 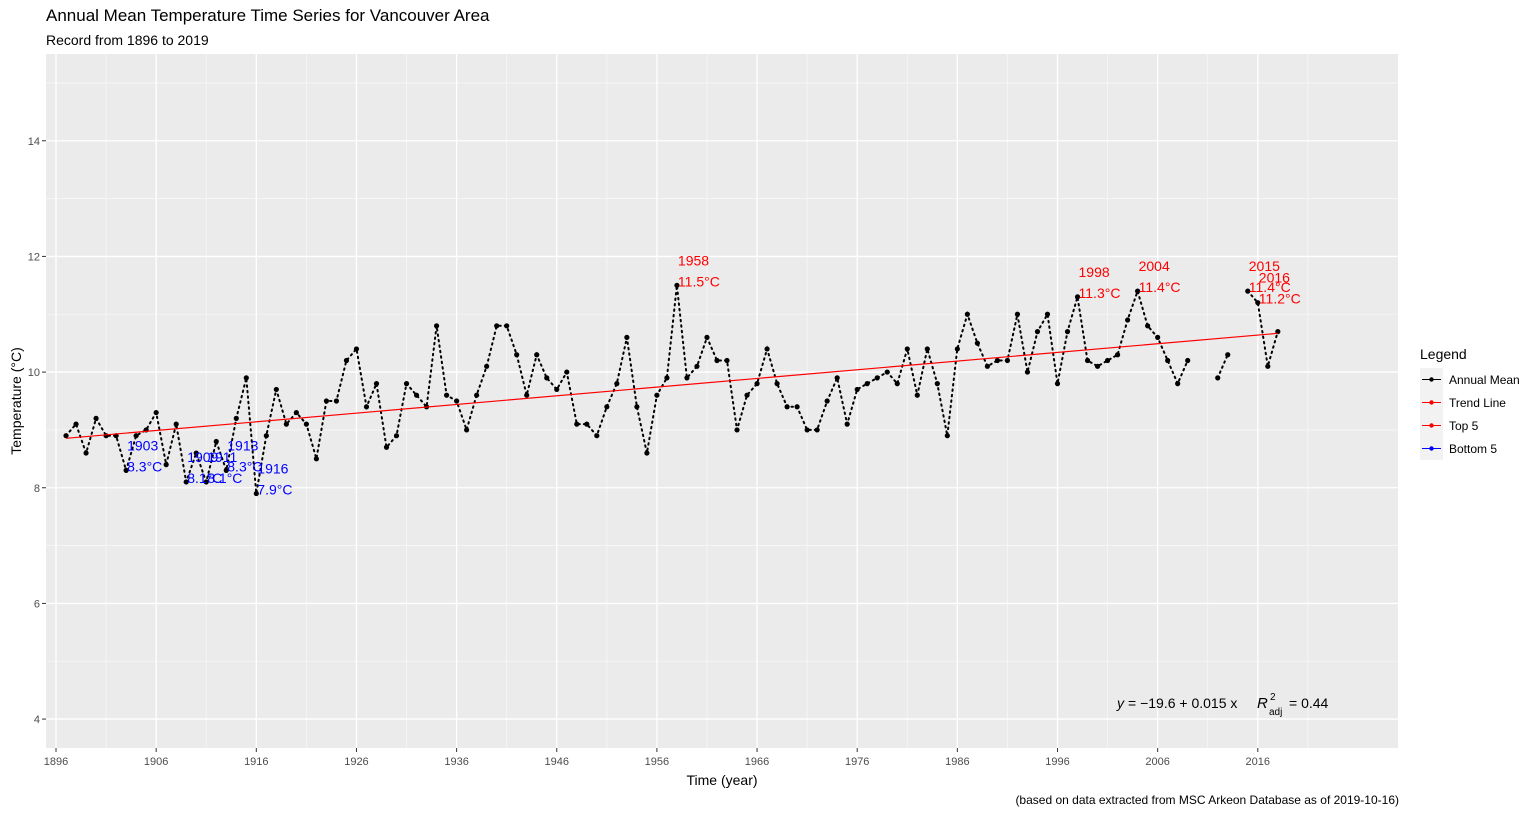 What do you see at coordinates (1094, 272) in the screenshot?
I see `top-5-year-label: 1998` at bounding box center [1094, 272].